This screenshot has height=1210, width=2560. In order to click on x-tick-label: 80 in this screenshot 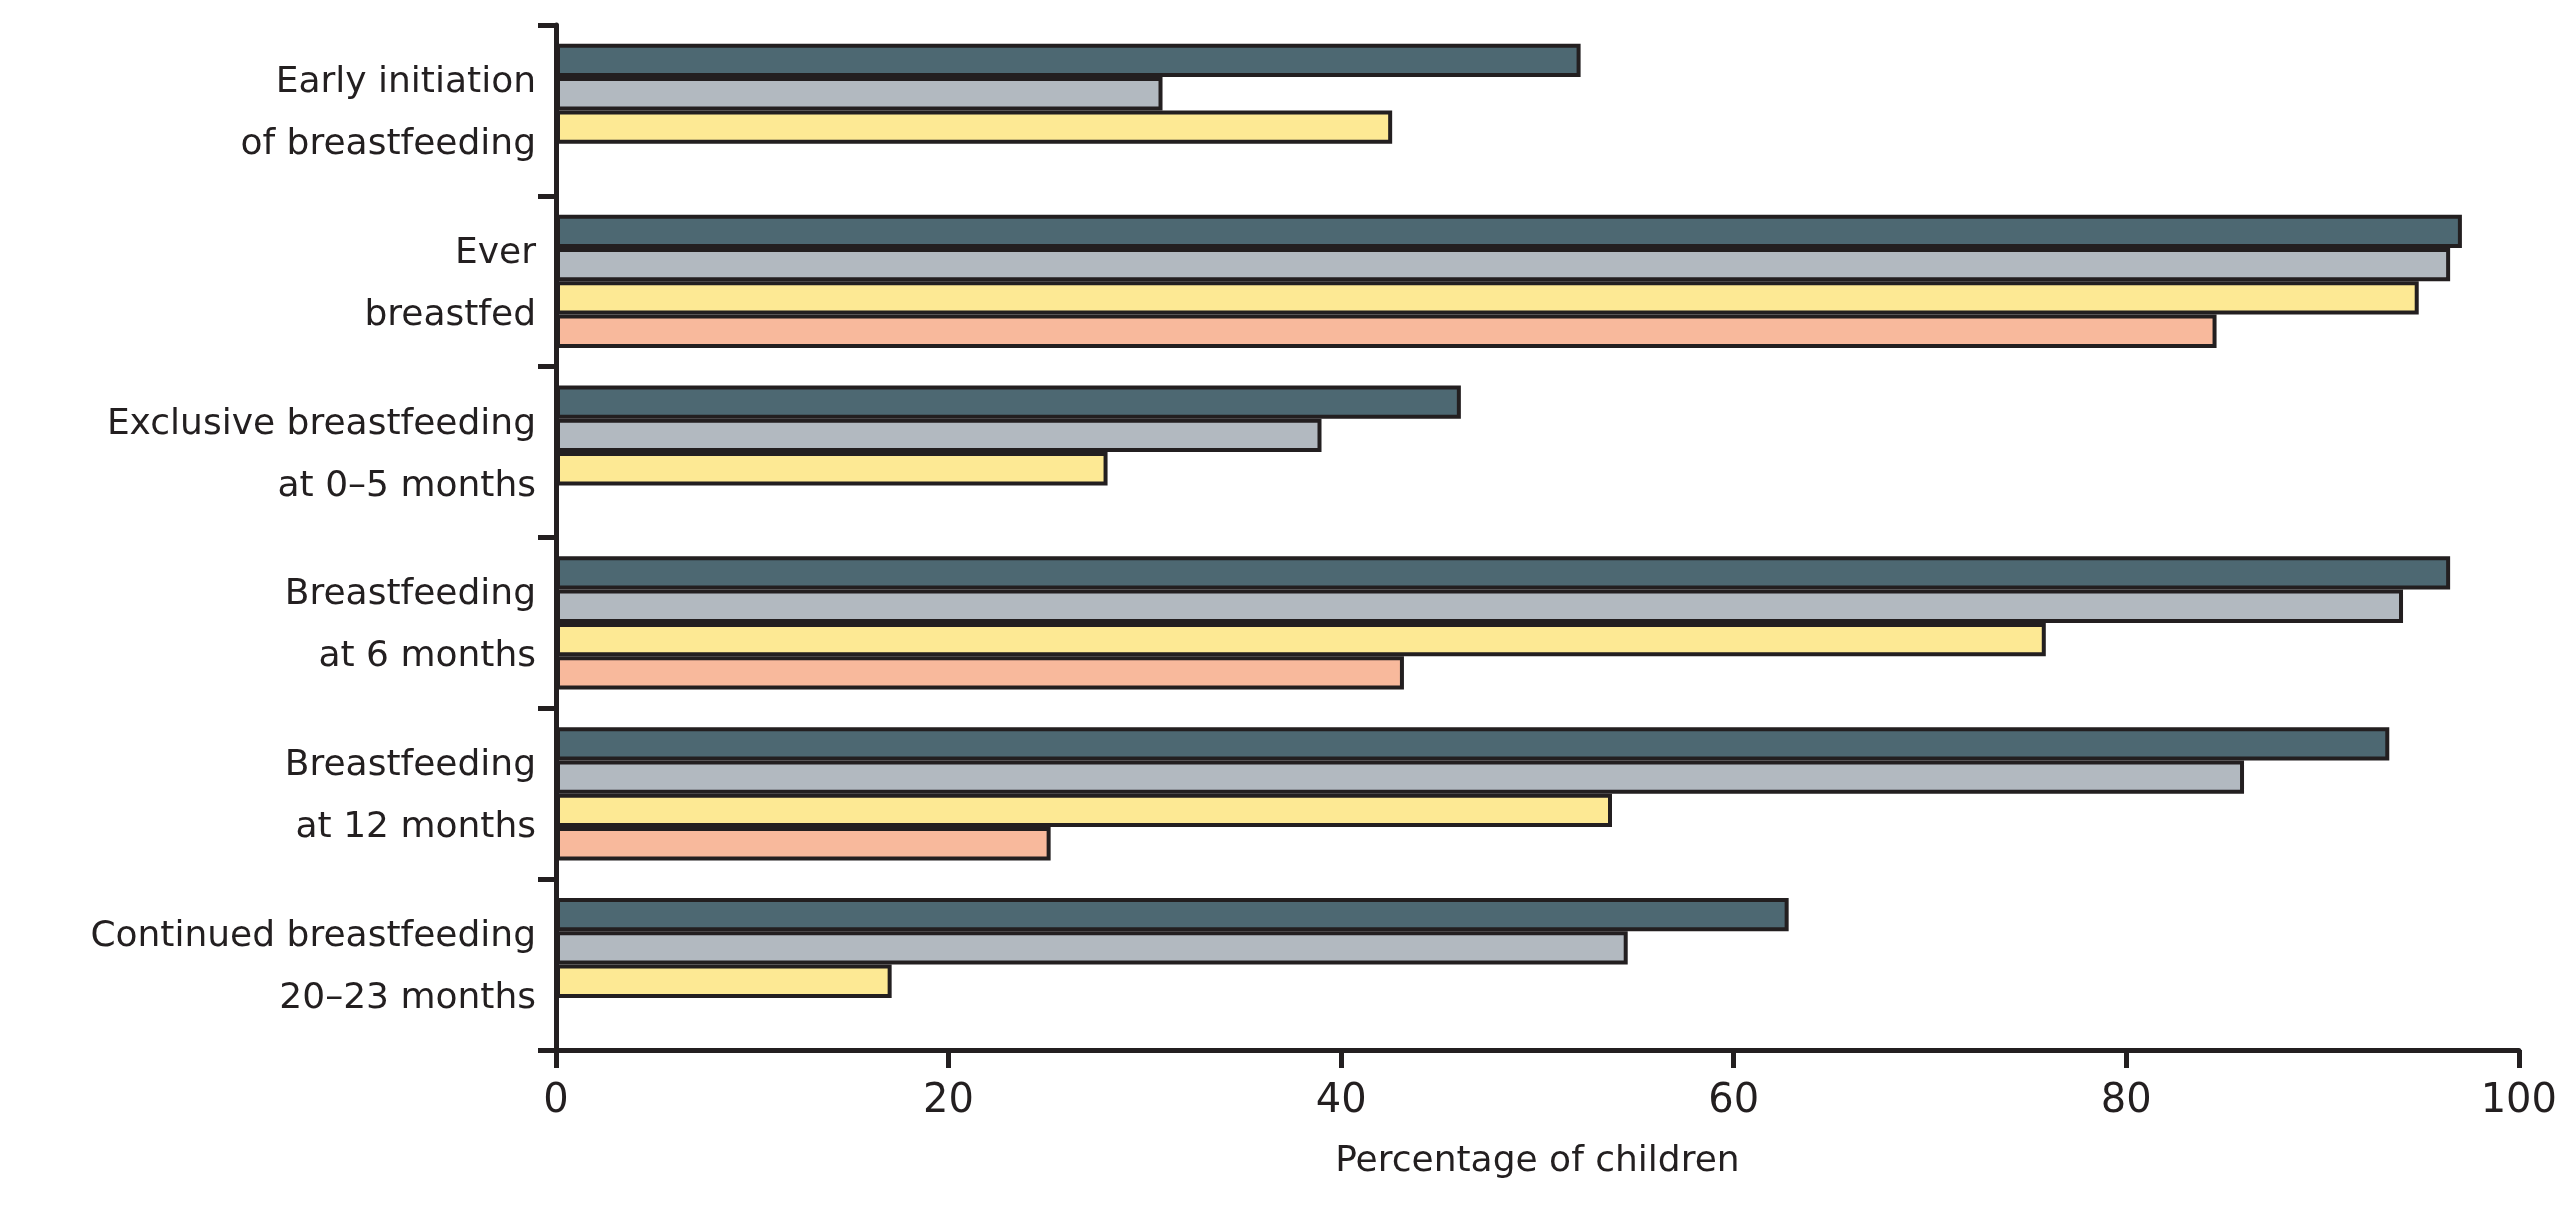, I will do `click(2126, 1098)`.